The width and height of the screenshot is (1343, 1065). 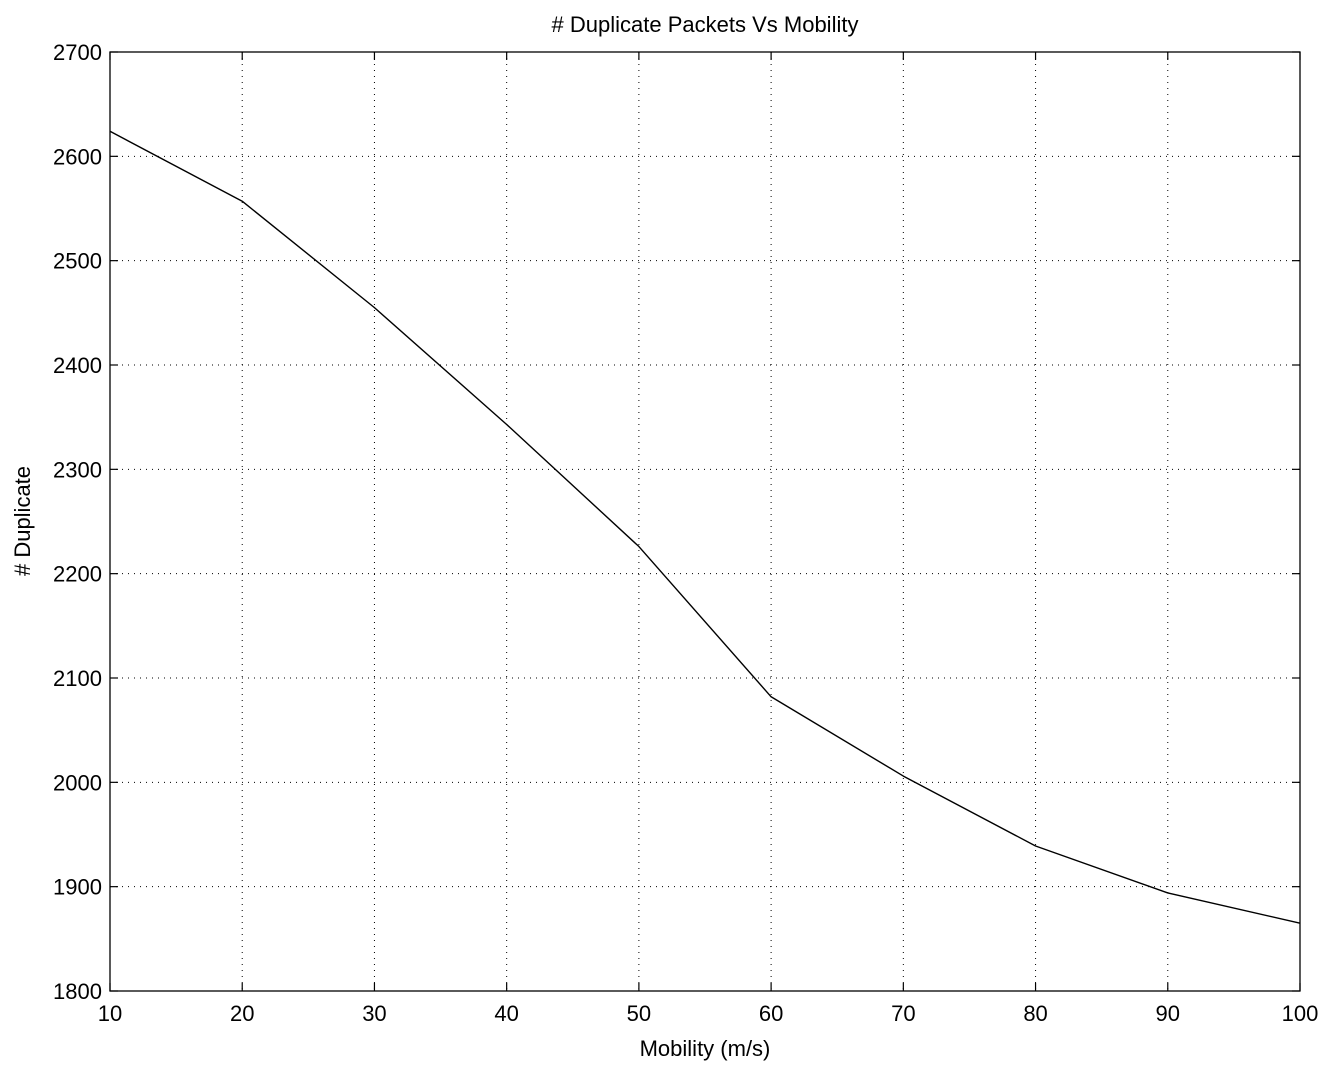 I want to click on y-tick-label: 2200, so click(x=77, y=574).